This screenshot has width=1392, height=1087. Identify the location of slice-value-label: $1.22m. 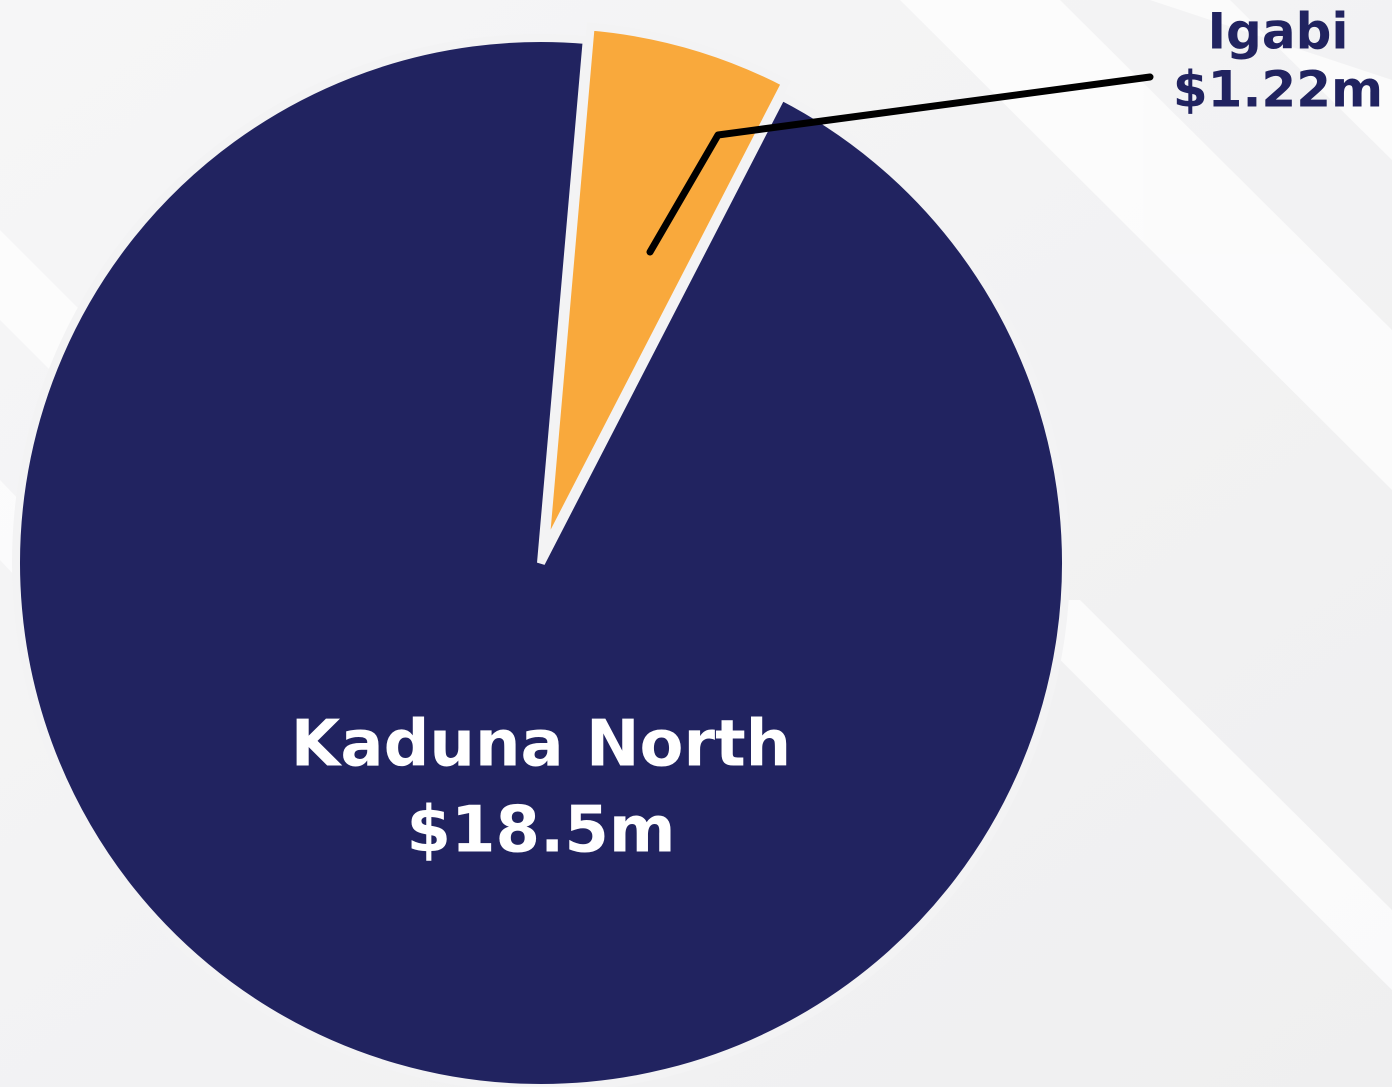
(1278, 90).